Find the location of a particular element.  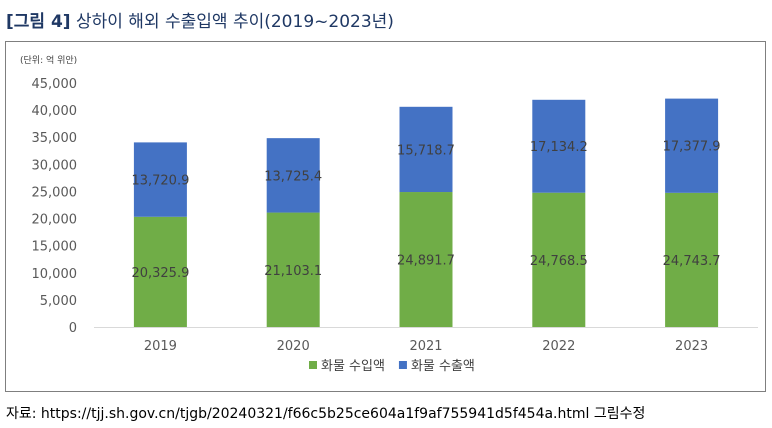

figure-title: [그림 4] 상하이 해외 수출입액 추이(2019~2023년) is located at coordinates (200, 19).